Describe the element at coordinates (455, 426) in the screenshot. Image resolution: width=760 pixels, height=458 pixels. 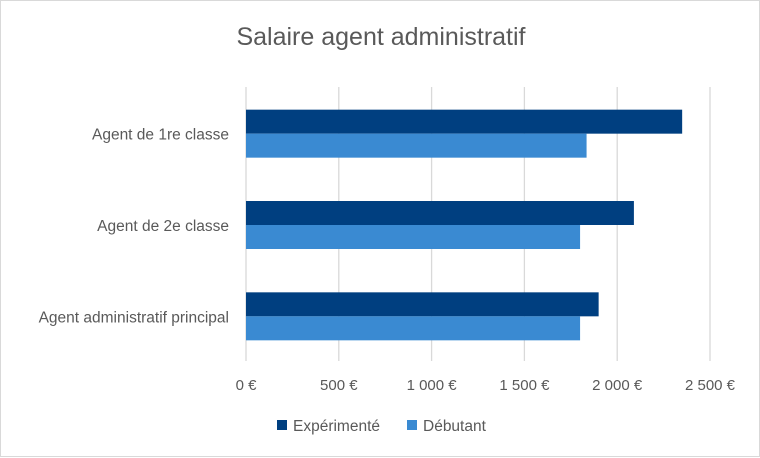
I see `legend-label: Débutant` at that location.